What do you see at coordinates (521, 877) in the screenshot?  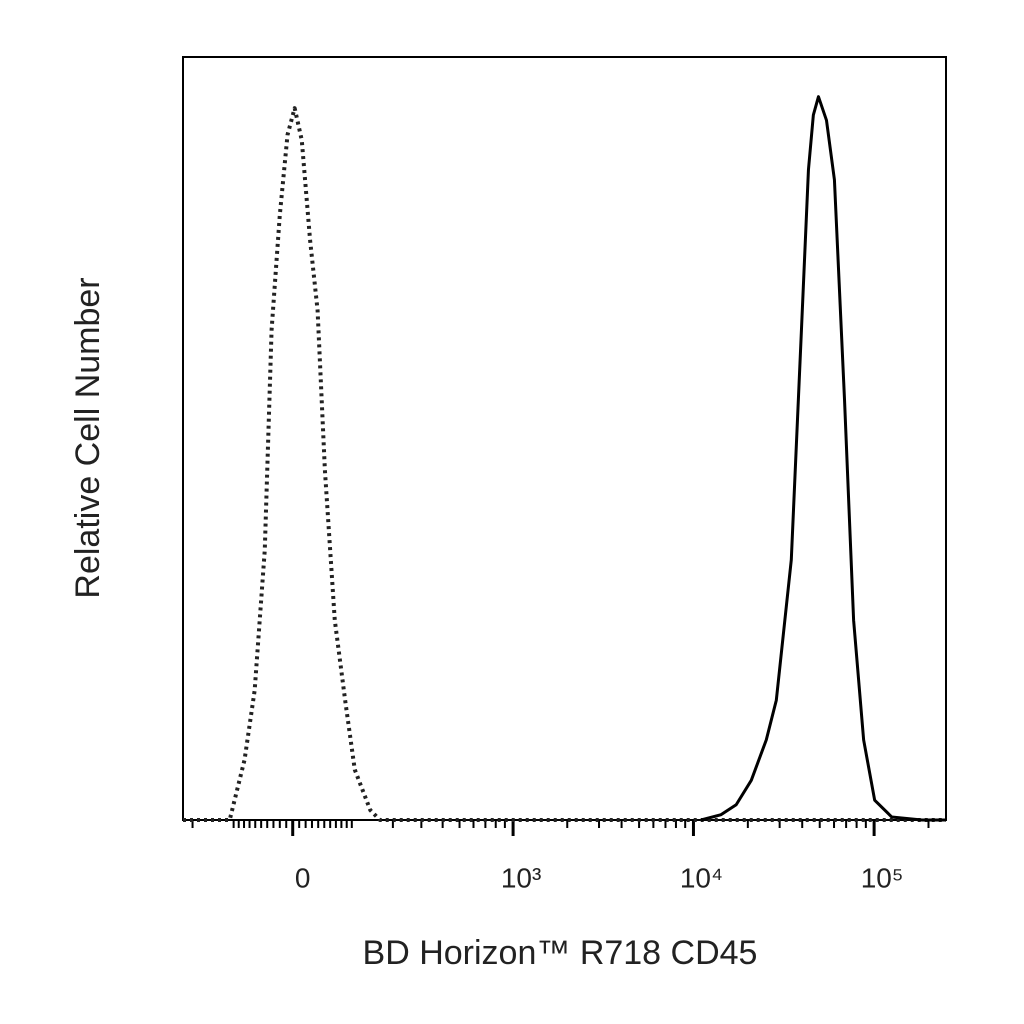 I see `x-tick-label: 10³` at bounding box center [521, 877].